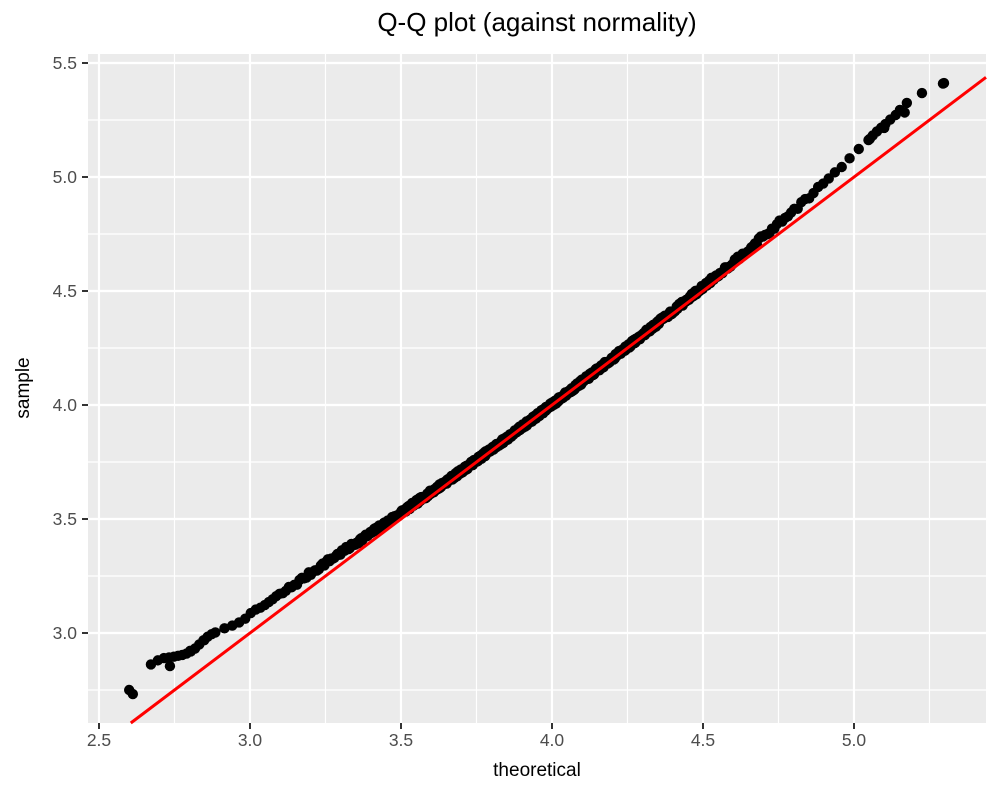 The image size is (1000, 800). I want to click on y-tick-label: 3.5, so click(65, 519).